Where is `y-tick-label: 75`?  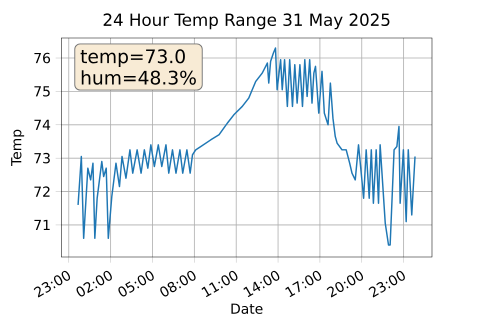 y-tick-label: 75 is located at coordinates (42, 91).